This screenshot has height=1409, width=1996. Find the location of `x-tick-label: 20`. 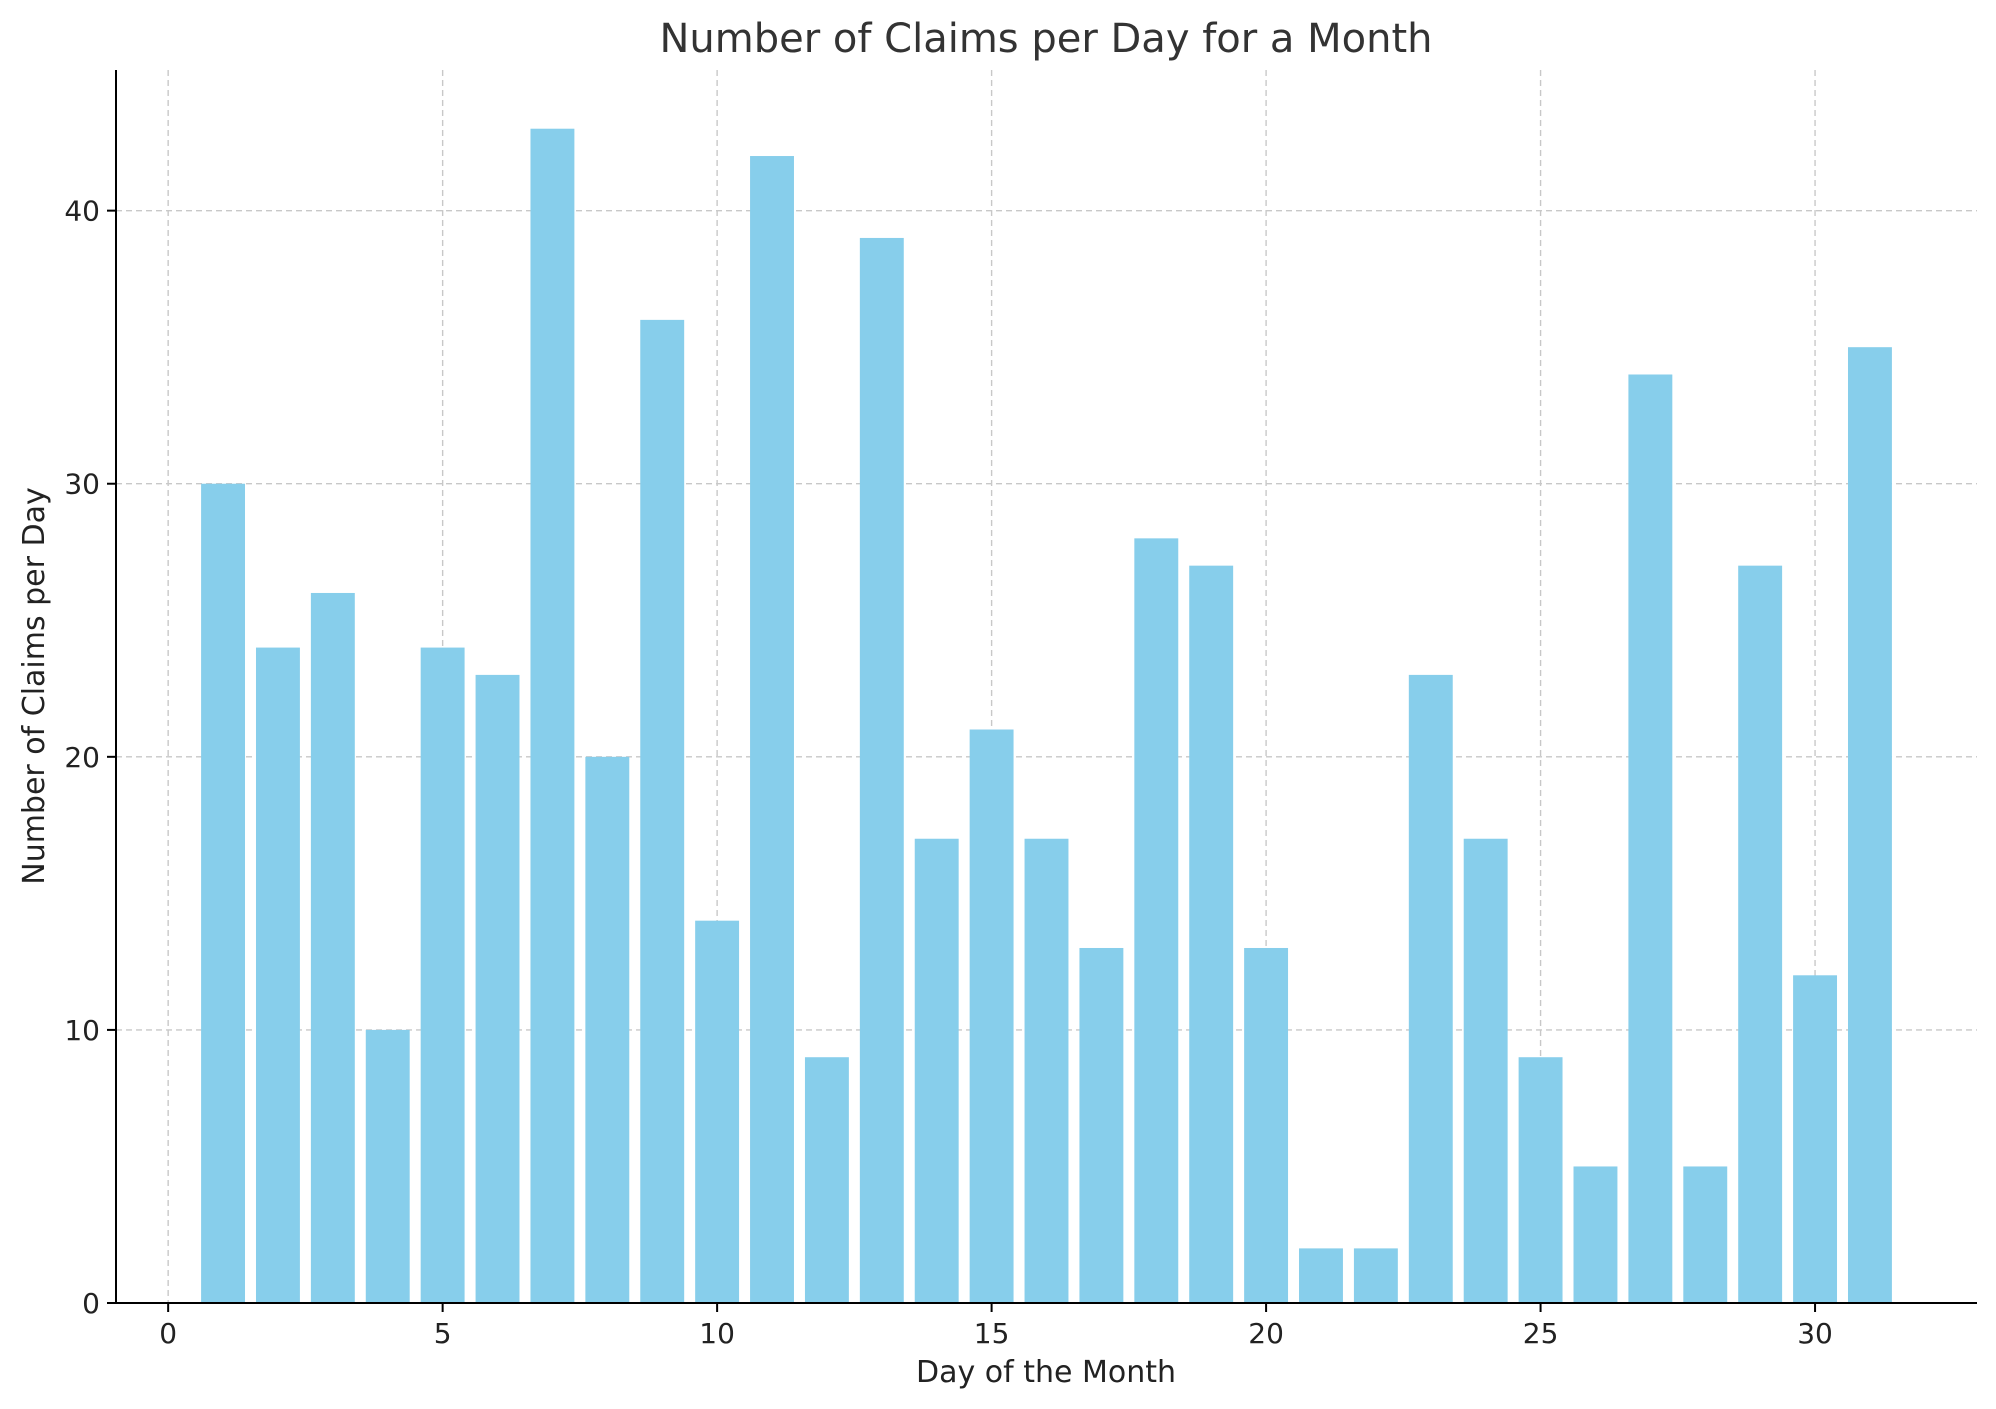

x-tick-label: 20 is located at coordinates (1266, 1333).